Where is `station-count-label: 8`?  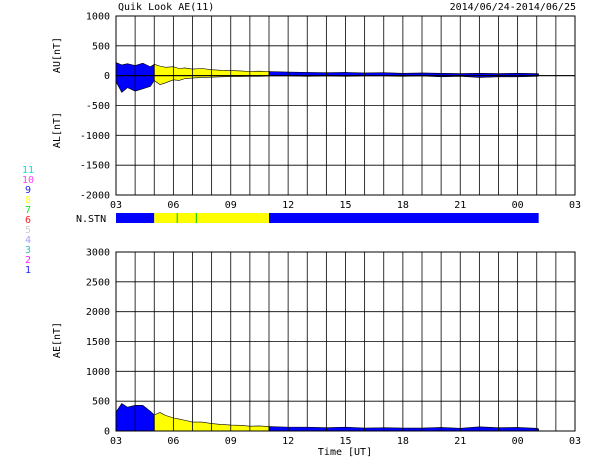 station-count-label: 8 is located at coordinates (28, 200).